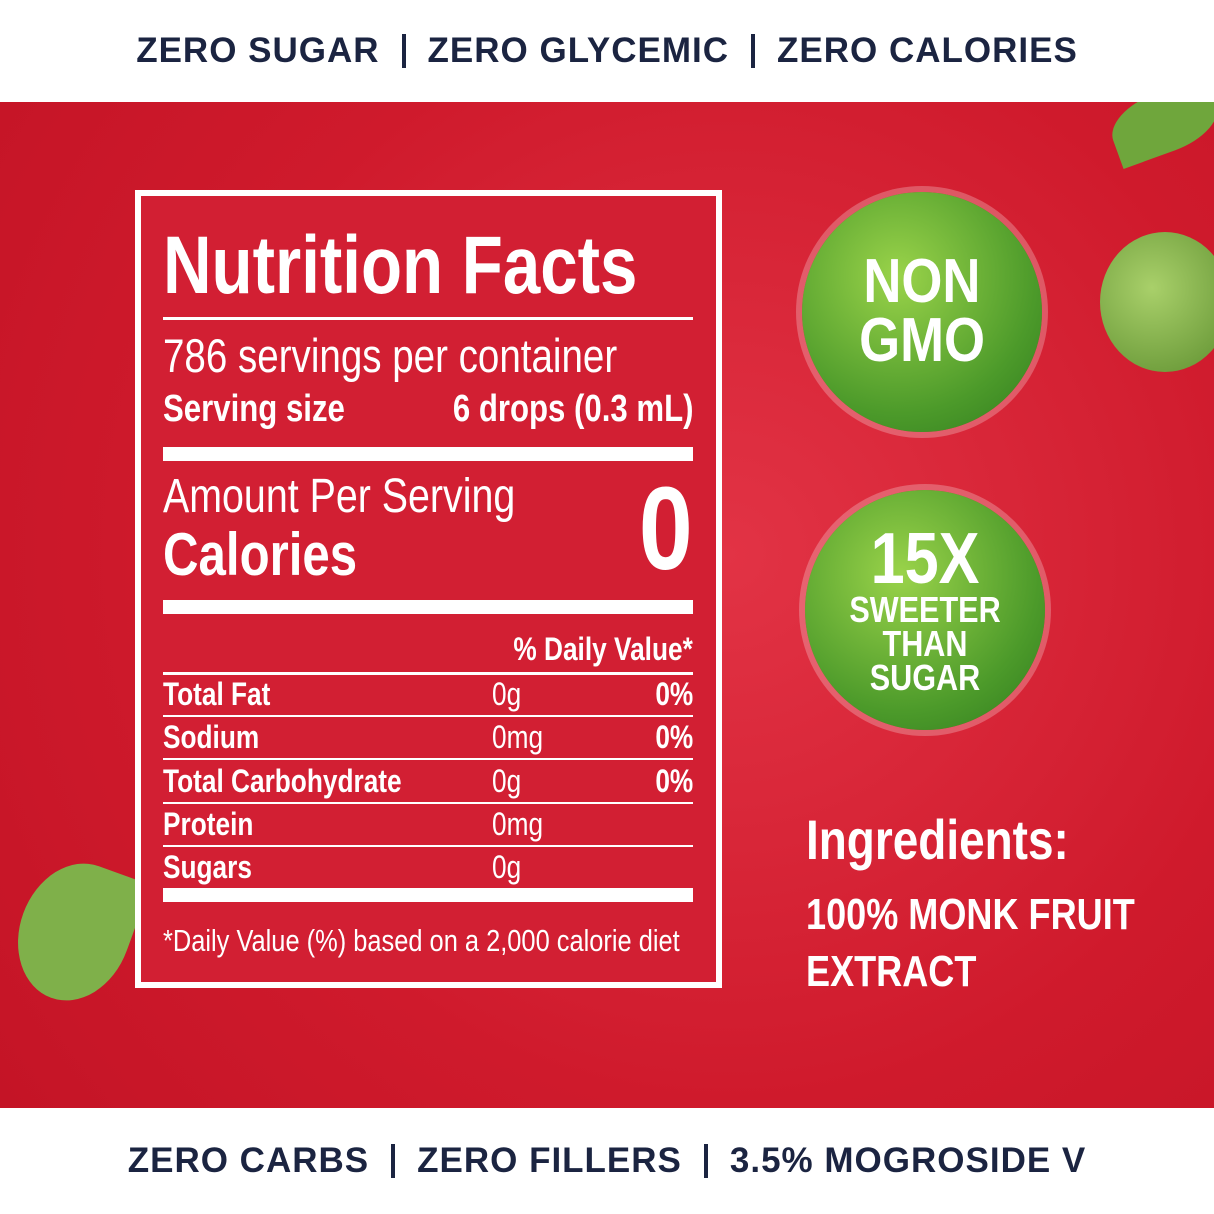  What do you see at coordinates (908, 1160) in the screenshot?
I see `banner-item: 3.5% MOGROSIDE V` at bounding box center [908, 1160].